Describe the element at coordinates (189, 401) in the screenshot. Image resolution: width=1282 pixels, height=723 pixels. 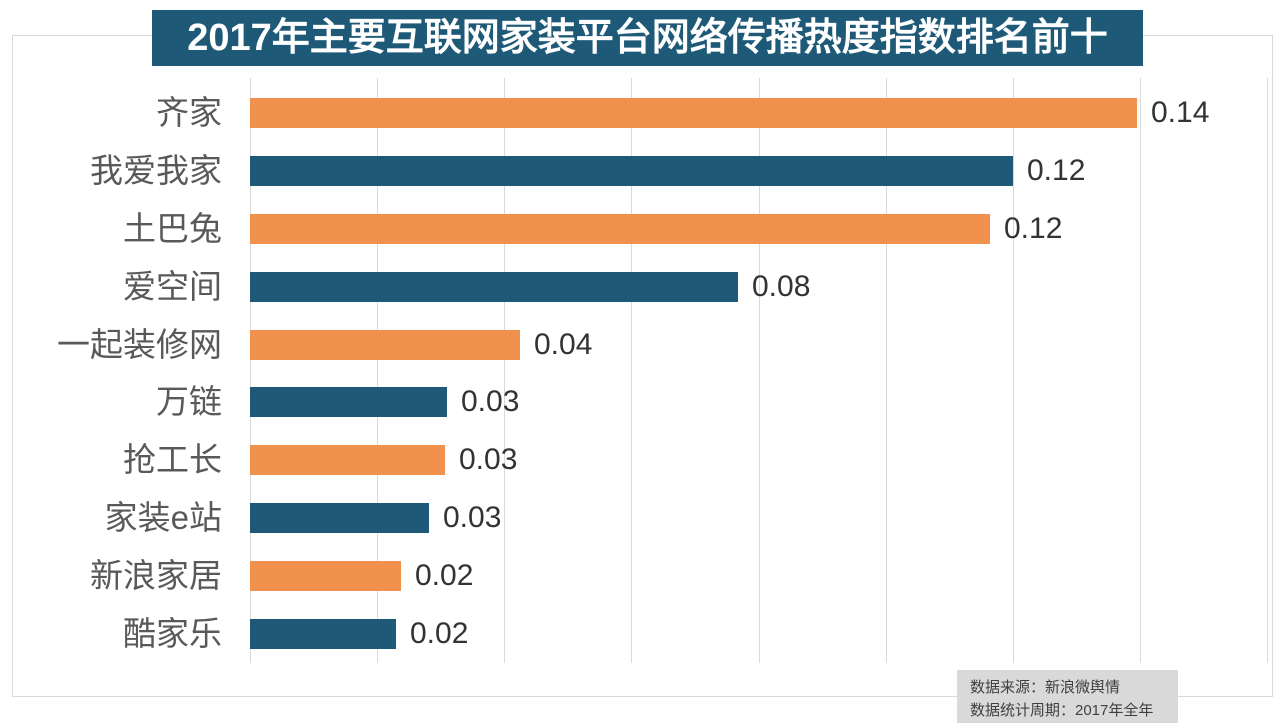
I see `category-label: 万链` at that location.